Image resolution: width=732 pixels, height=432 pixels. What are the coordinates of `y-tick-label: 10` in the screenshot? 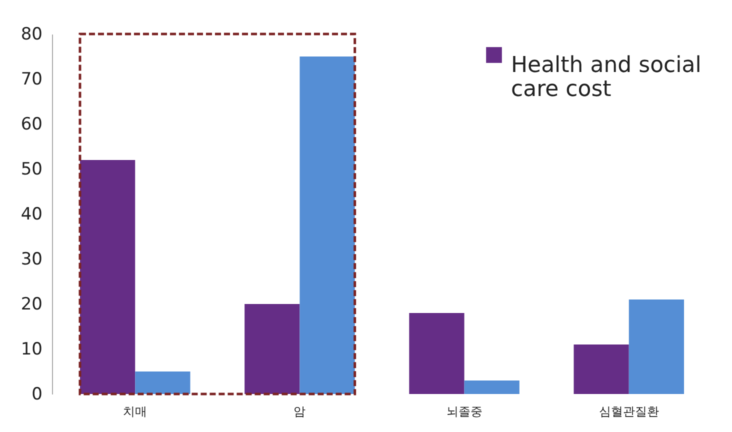 It's located at (31, 350).